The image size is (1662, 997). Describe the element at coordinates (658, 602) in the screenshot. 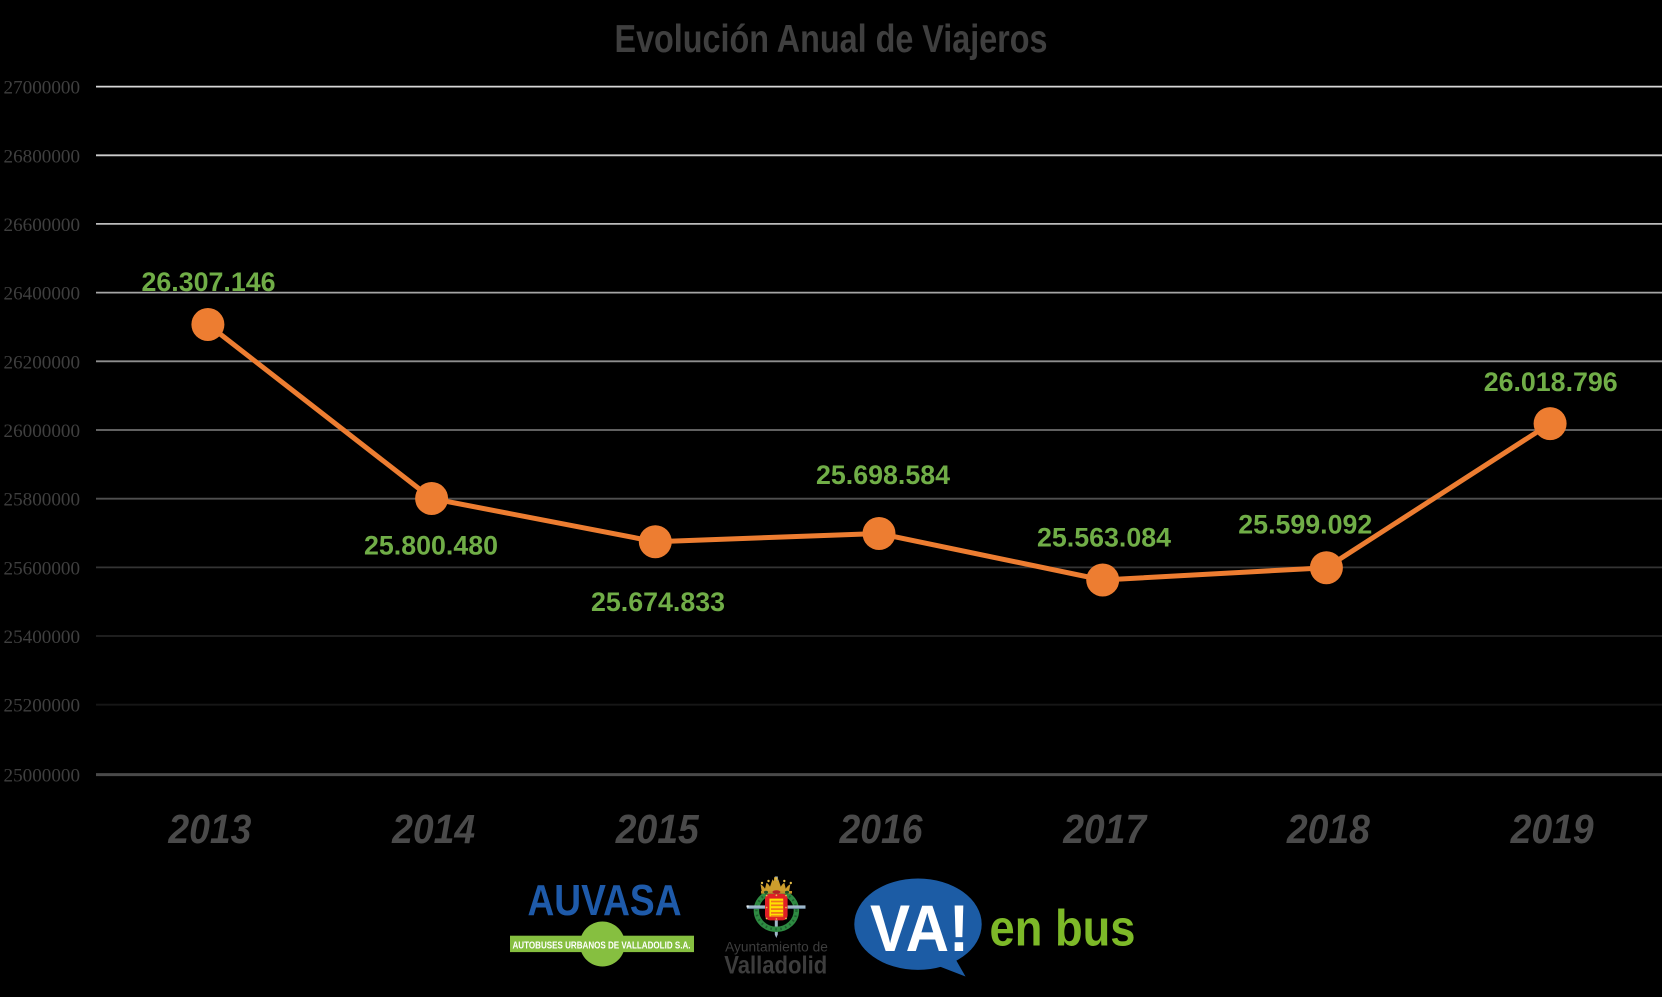

I see `svg-text: 25.674.833` at that location.